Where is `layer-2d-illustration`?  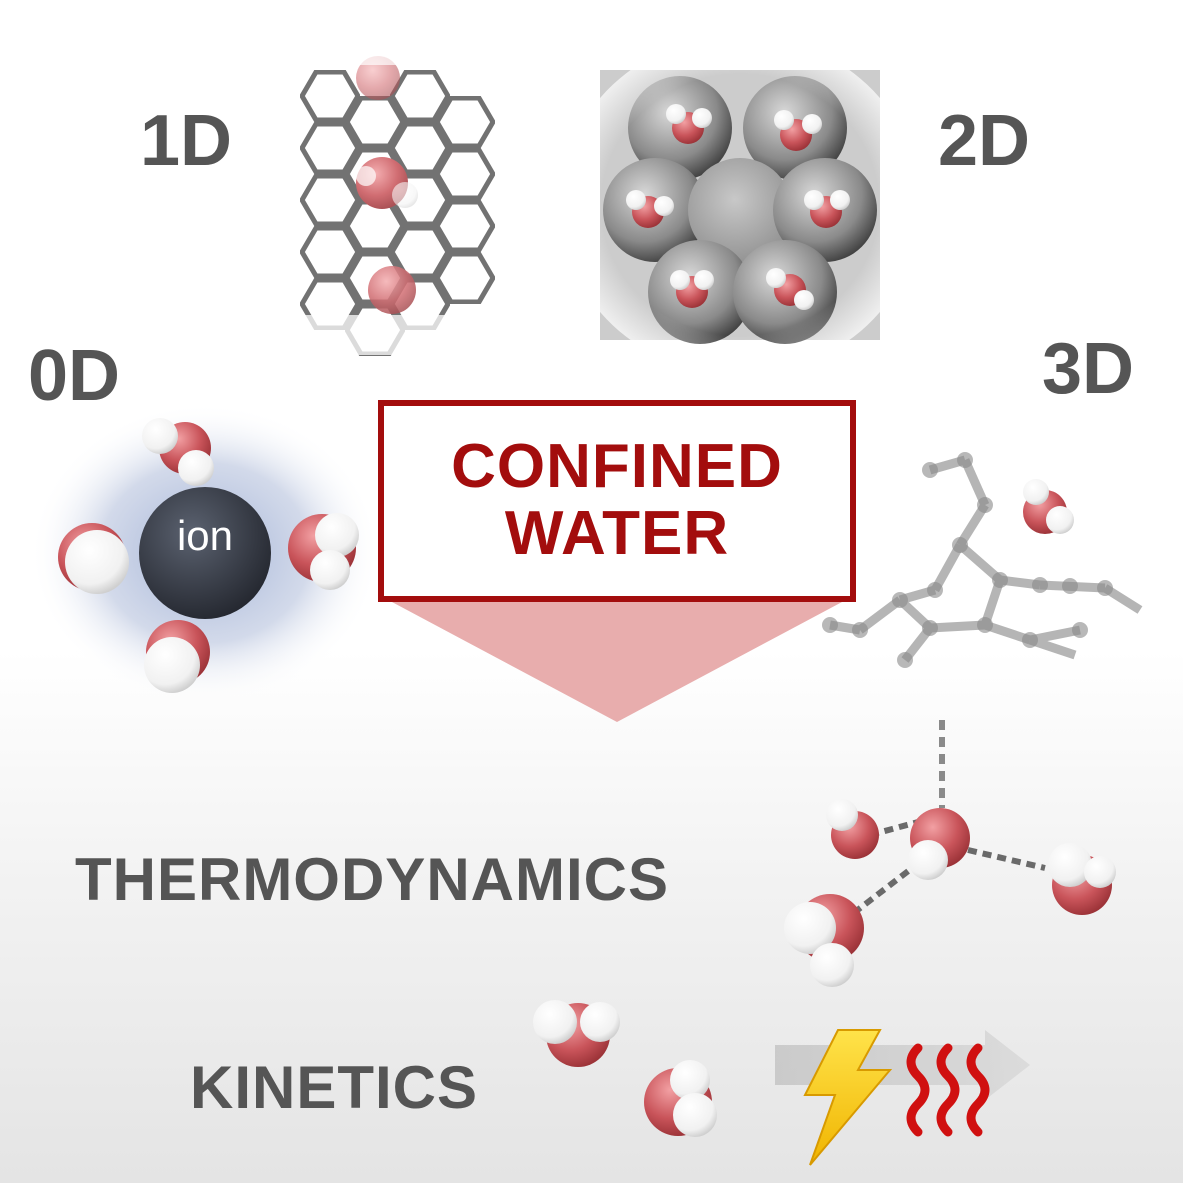 layer-2d-illustration is located at coordinates (740, 205).